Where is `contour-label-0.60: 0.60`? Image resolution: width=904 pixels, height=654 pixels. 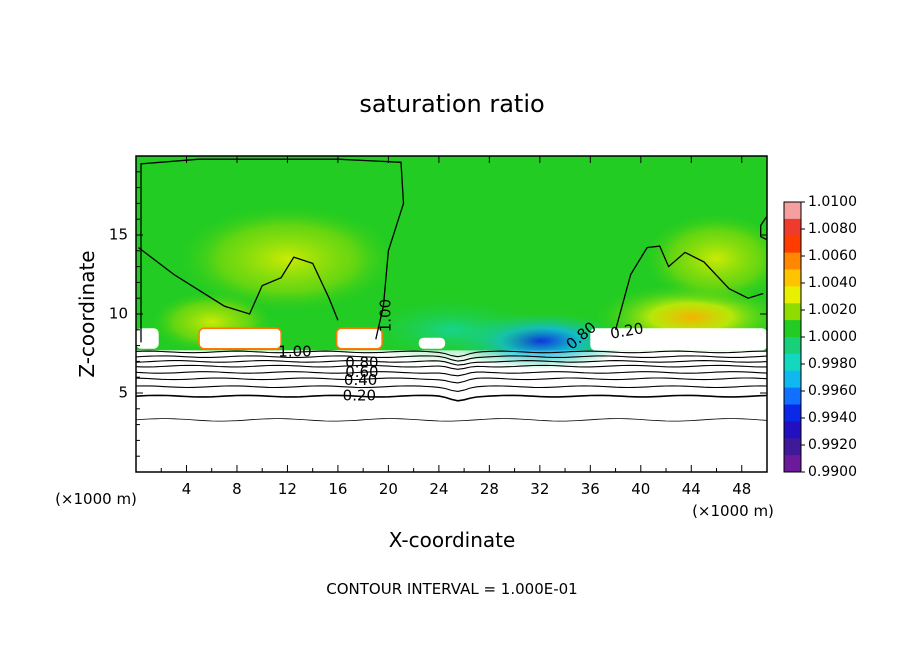
contour-label-0.60: 0.60 is located at coordinates (361, 372).